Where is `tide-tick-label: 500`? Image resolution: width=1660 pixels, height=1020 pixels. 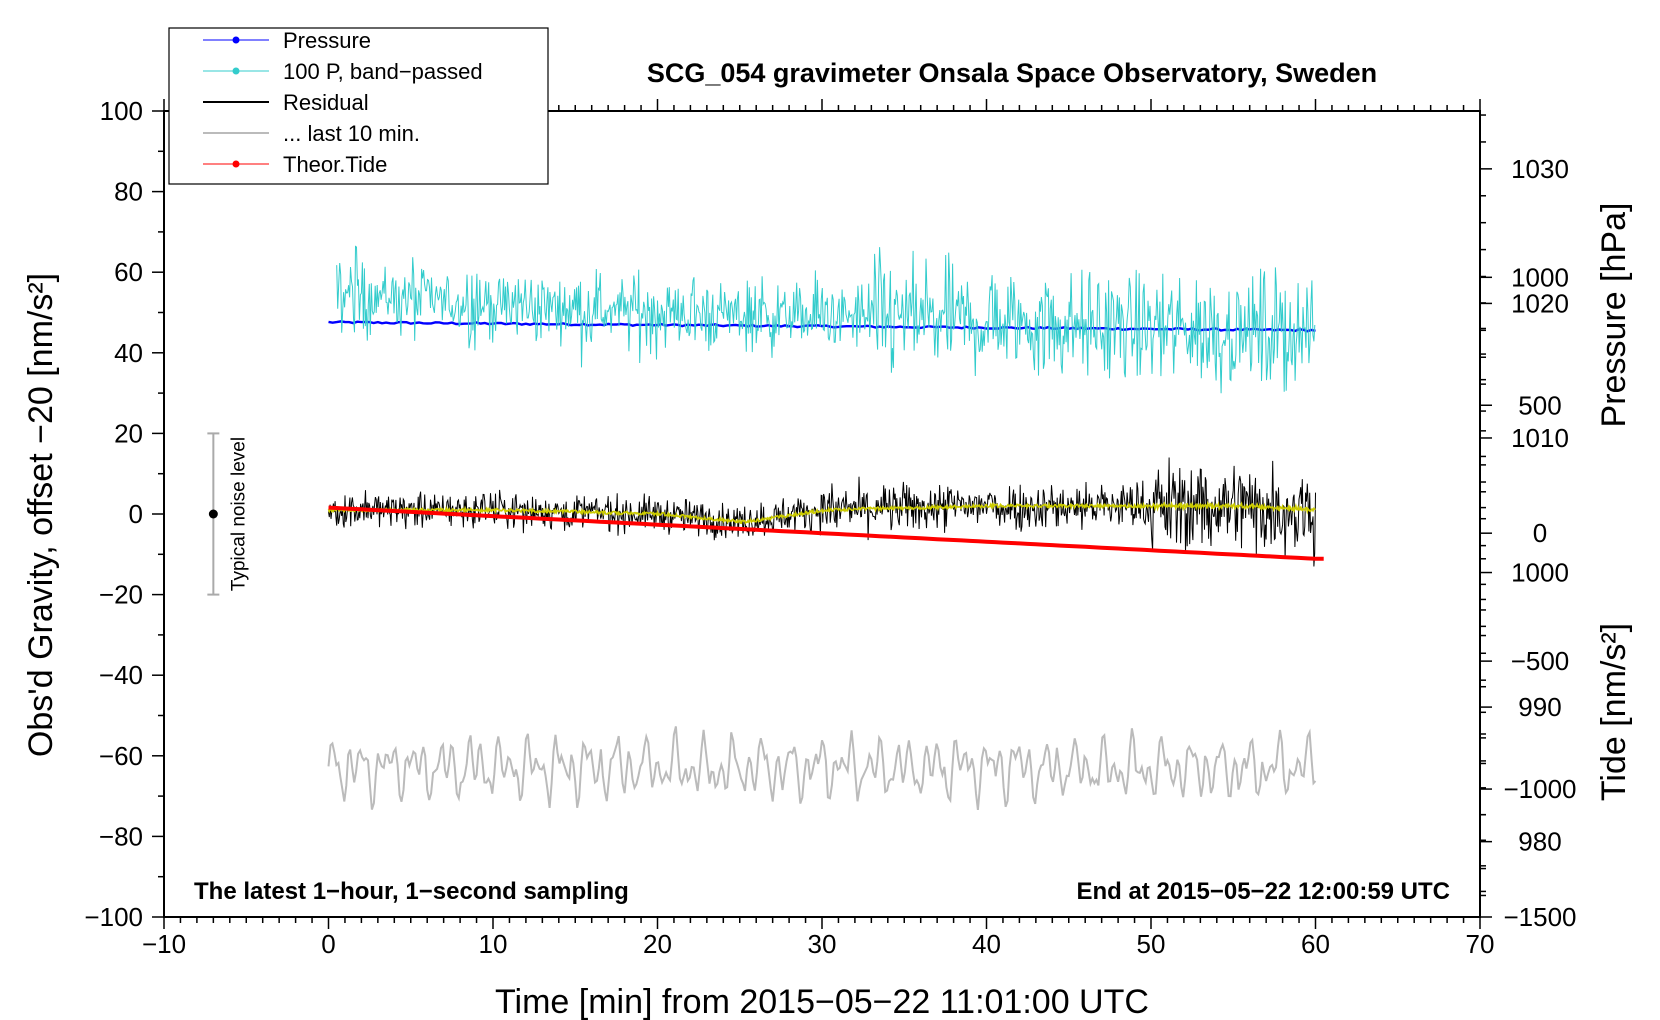 tide-tick-label: 500 is located at coordinates (1539, 405).